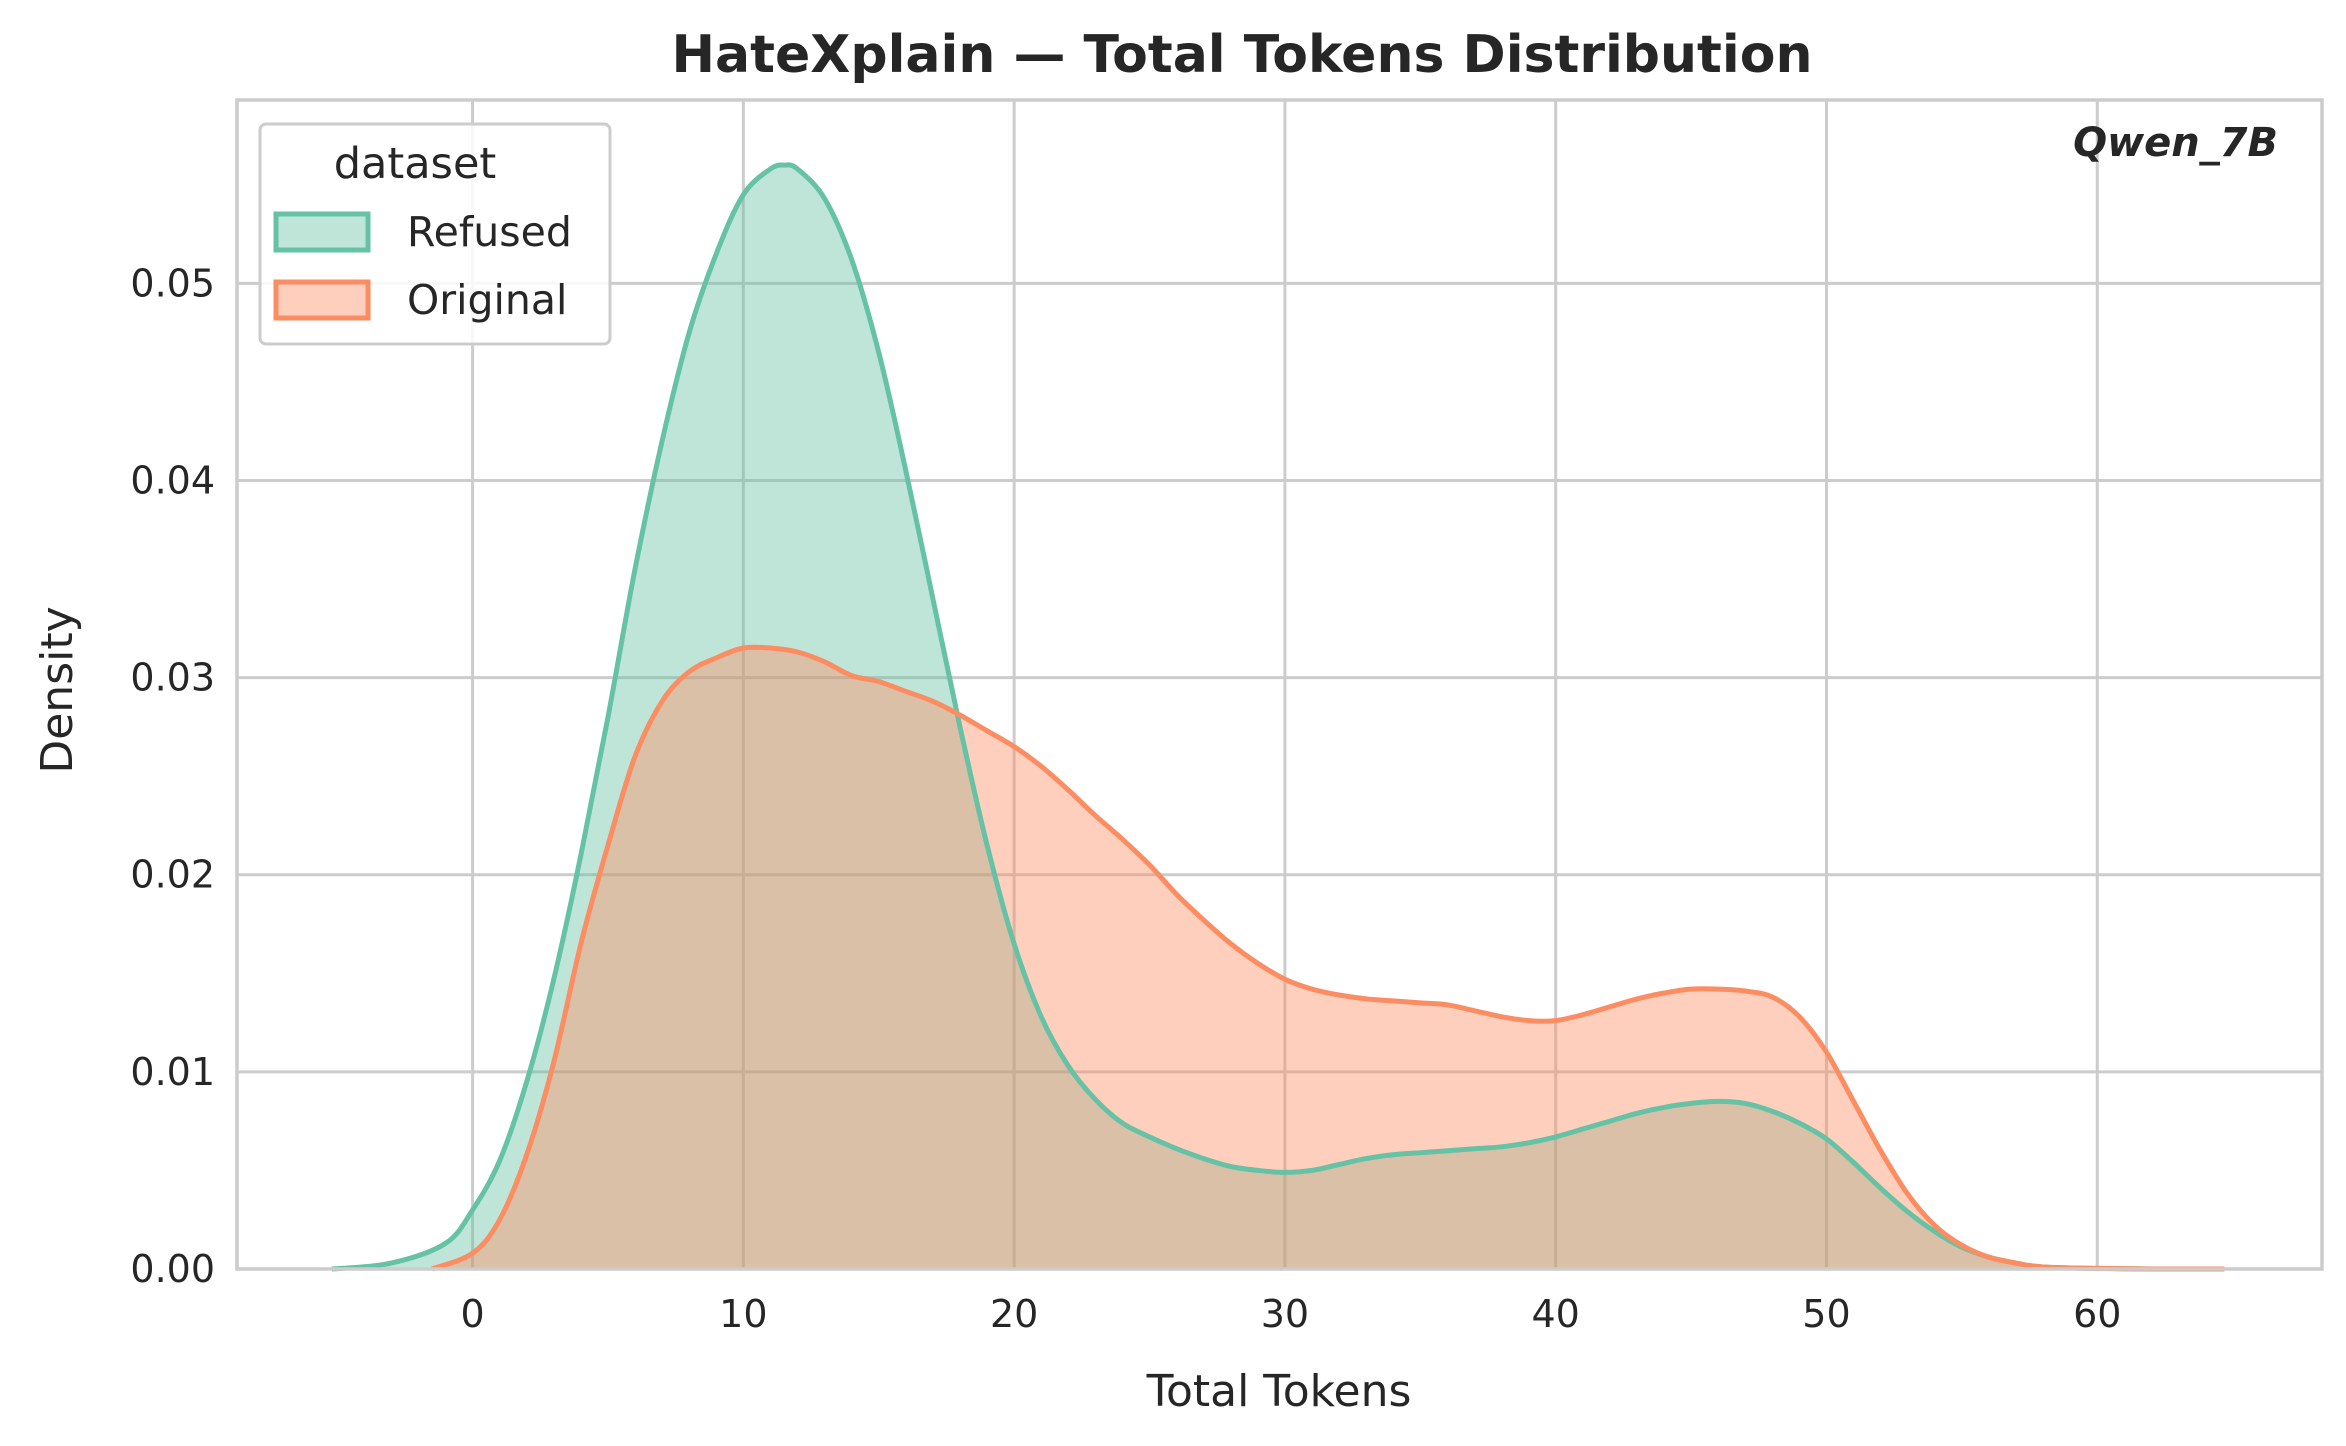  Describe the element at coordinates (2097, 1314) in the screenshot. I see `x-tick-label: 60` at that location.